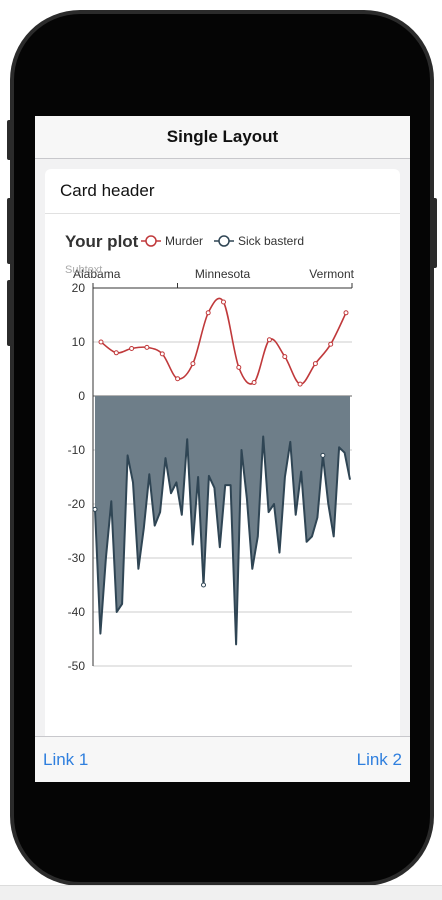 The image size is (442, 900). What do you see at coordinates (77, 450) in the screenshot?
I see `y-tick-label: -10` at bounding box center [77, 450].